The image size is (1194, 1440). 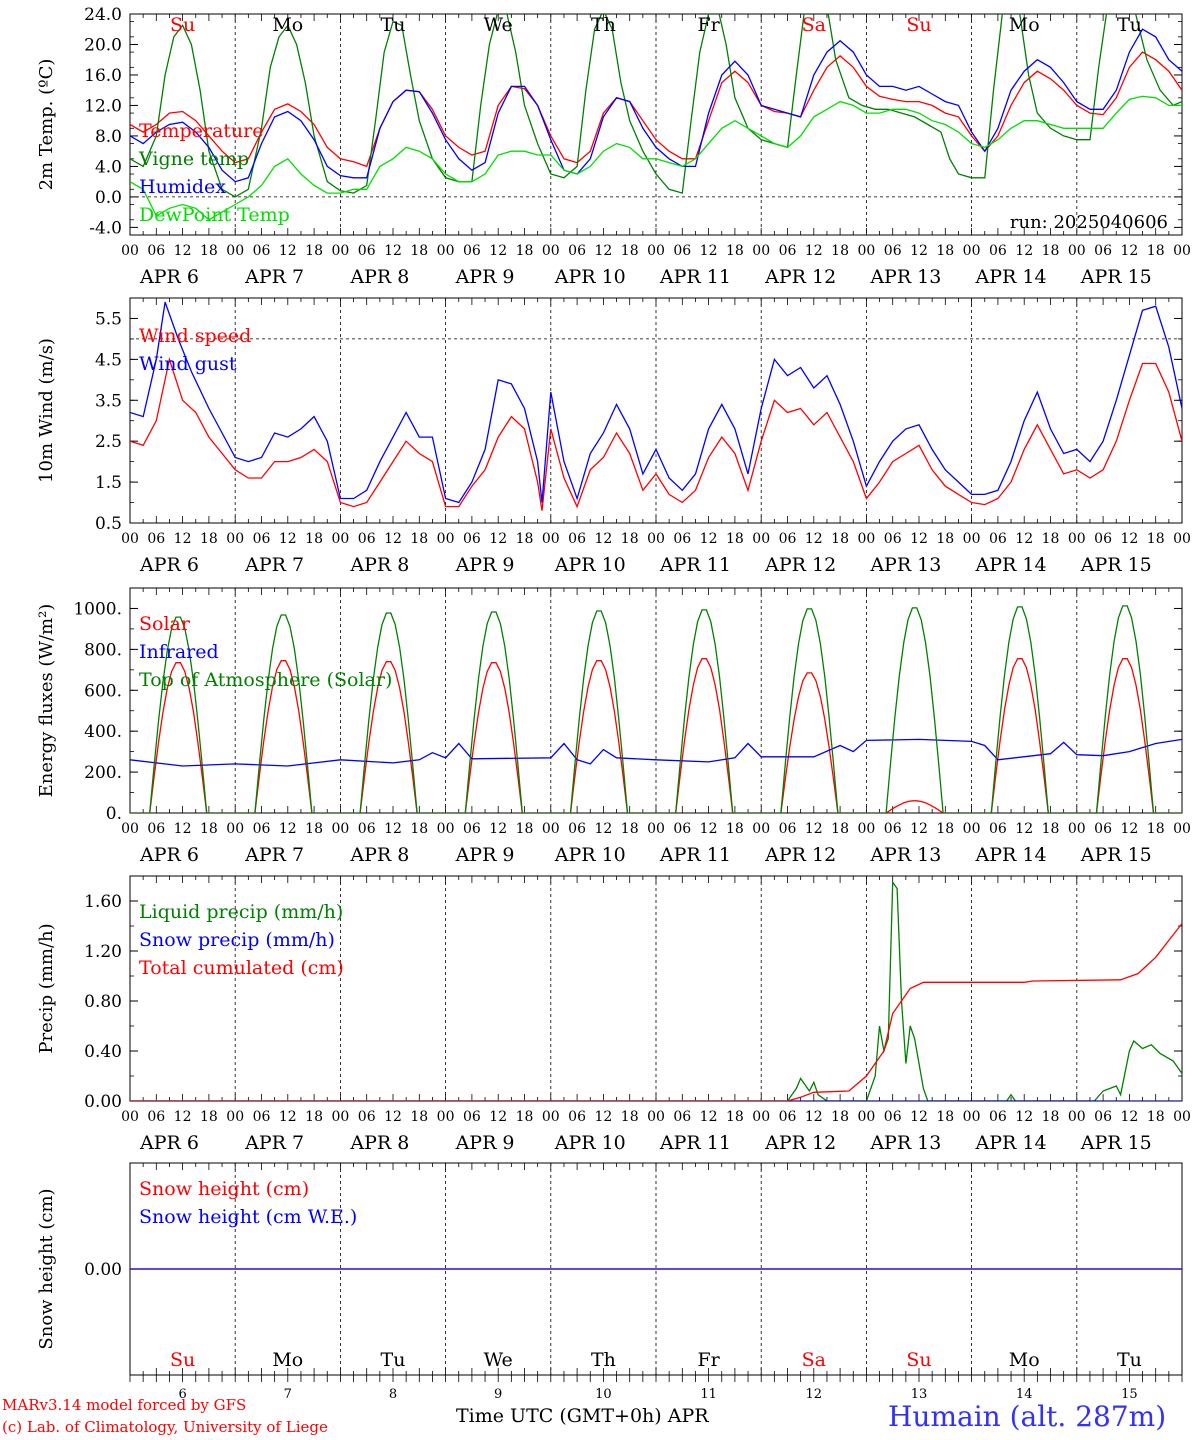 I want to click on run-label: run: 2025040606, so click(x=1089, y=222).